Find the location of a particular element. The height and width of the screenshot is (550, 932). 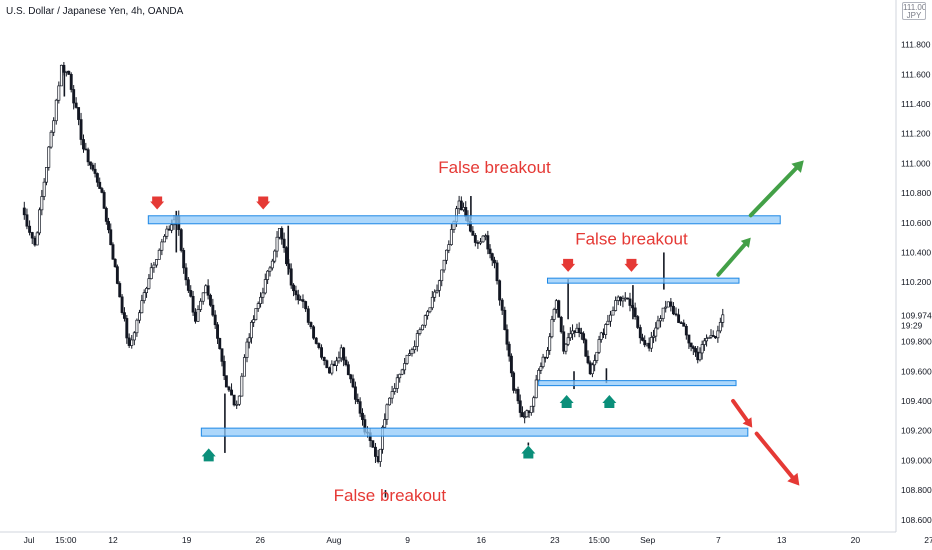

currency-tag-label: JPY is located at coordinates (914, 15).